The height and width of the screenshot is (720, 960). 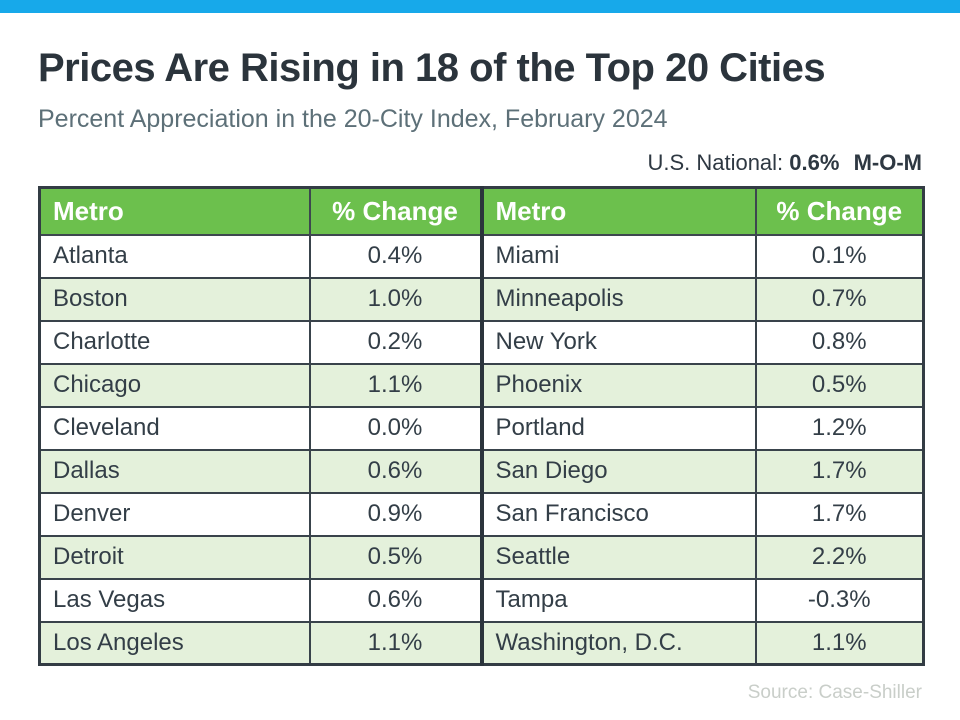 I want to click on table-row: Atlanta 0.4% Miami 0.1%, so click(x=481, y=256).